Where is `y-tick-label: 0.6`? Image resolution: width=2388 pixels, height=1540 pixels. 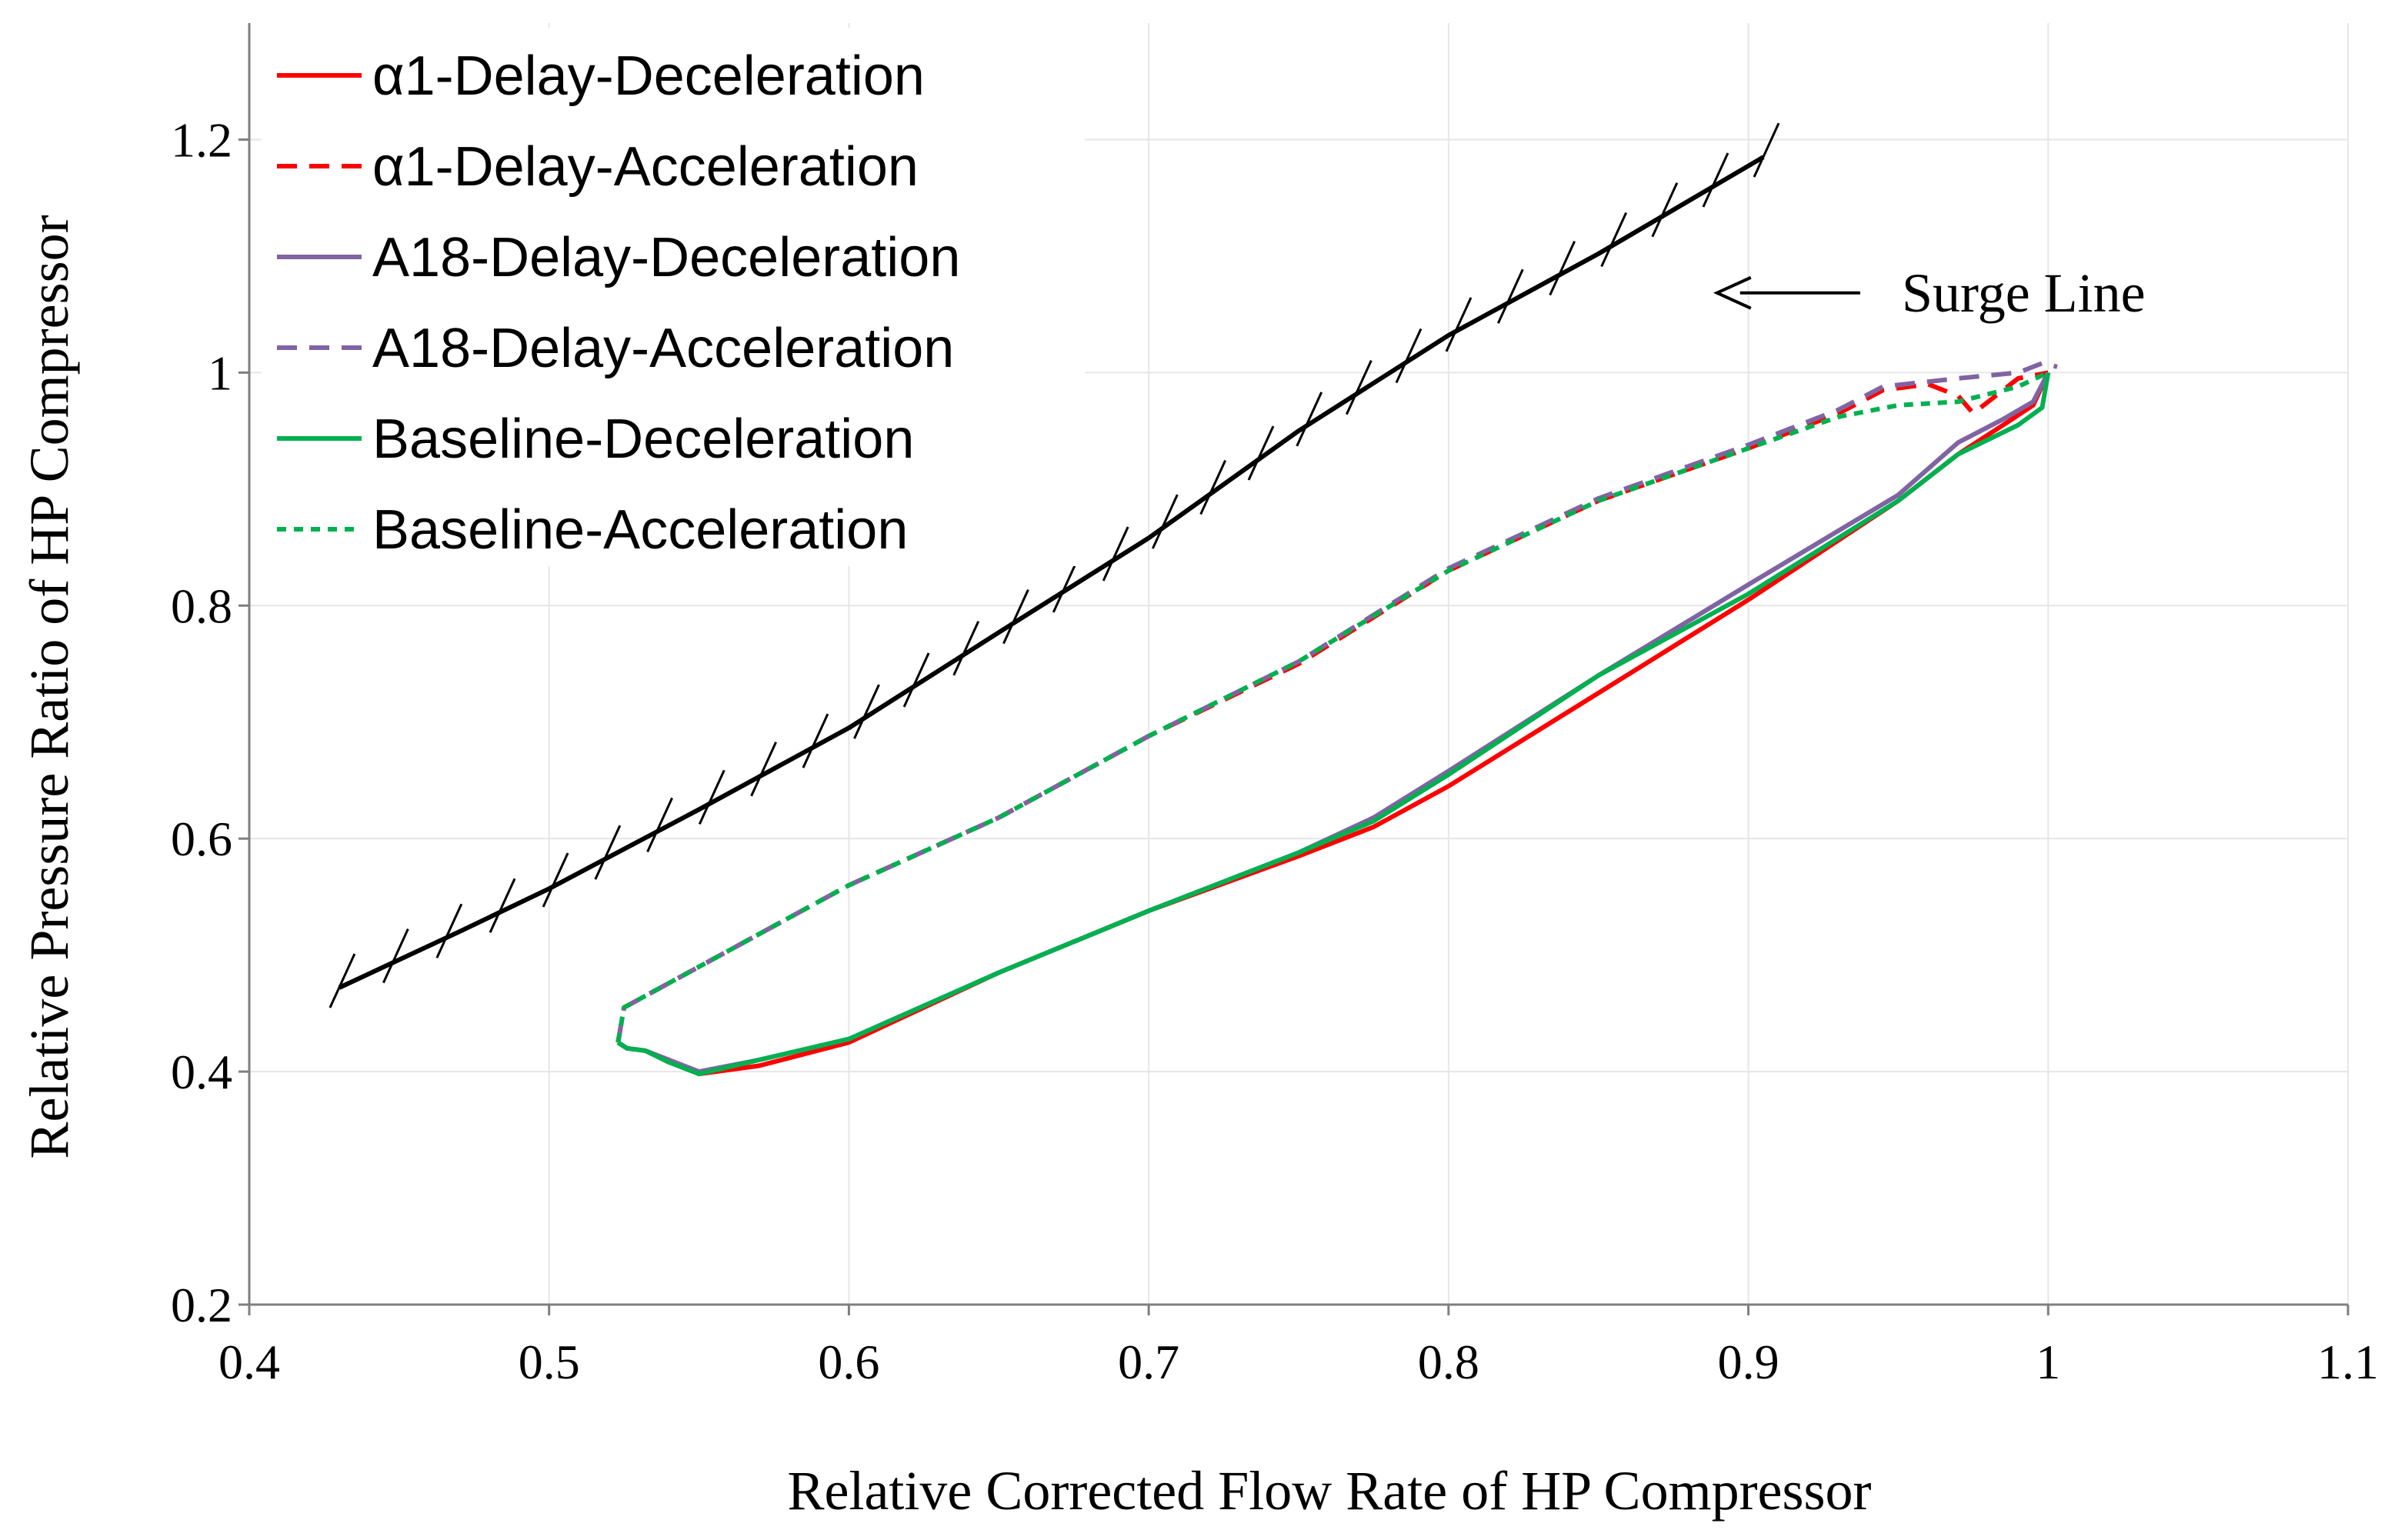 y-tick-label: 0.6 is located at coordinates (202, 839).